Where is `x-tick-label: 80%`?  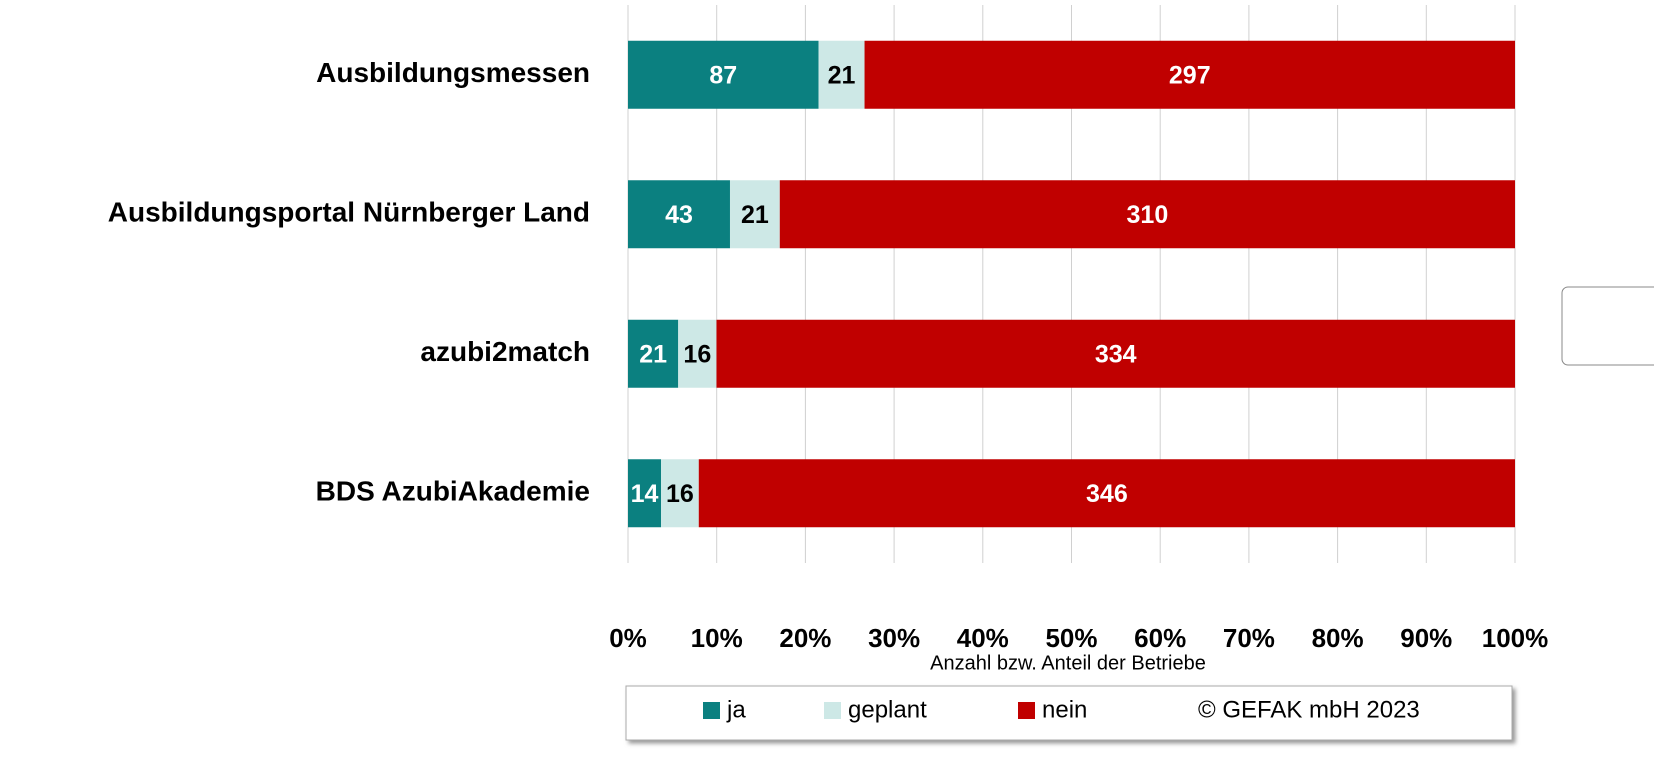 x-tick-label: 80% is located at coordinates (1338, 638).